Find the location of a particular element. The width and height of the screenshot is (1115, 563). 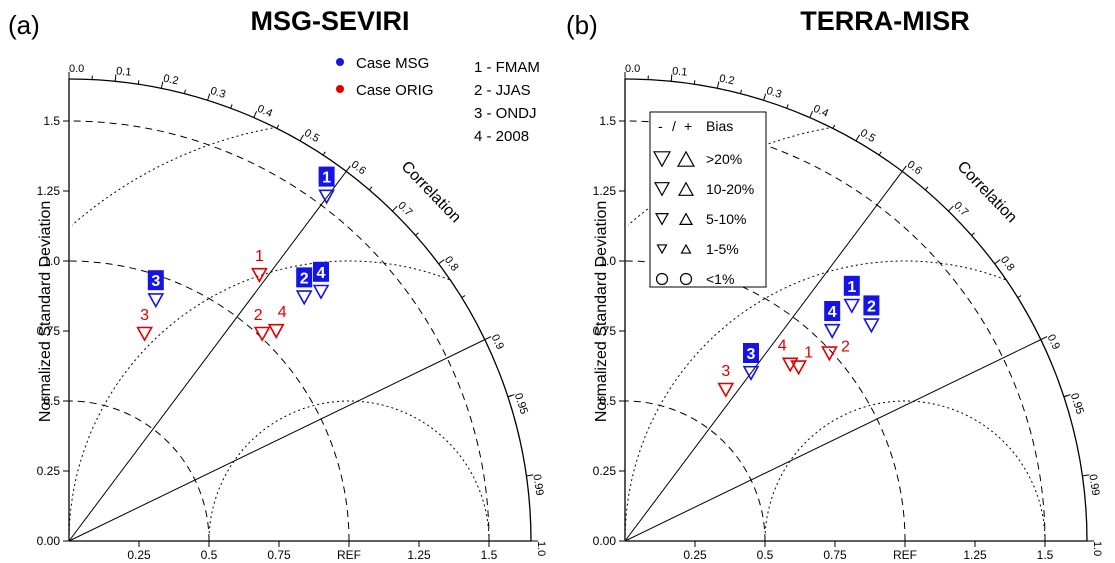

panel-label: (a) is located at coordinates (24, 25).